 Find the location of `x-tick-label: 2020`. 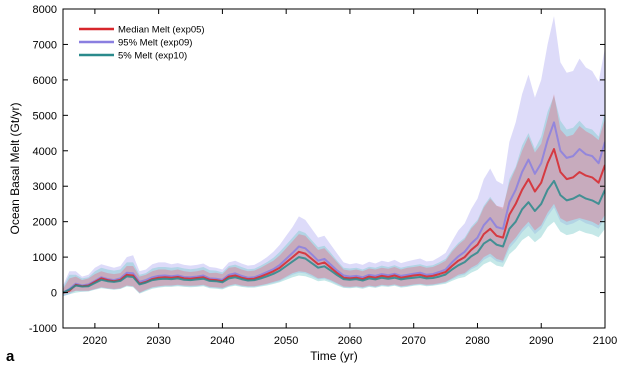

x-tick-label: 2020 is located at coordinates (95, 341).